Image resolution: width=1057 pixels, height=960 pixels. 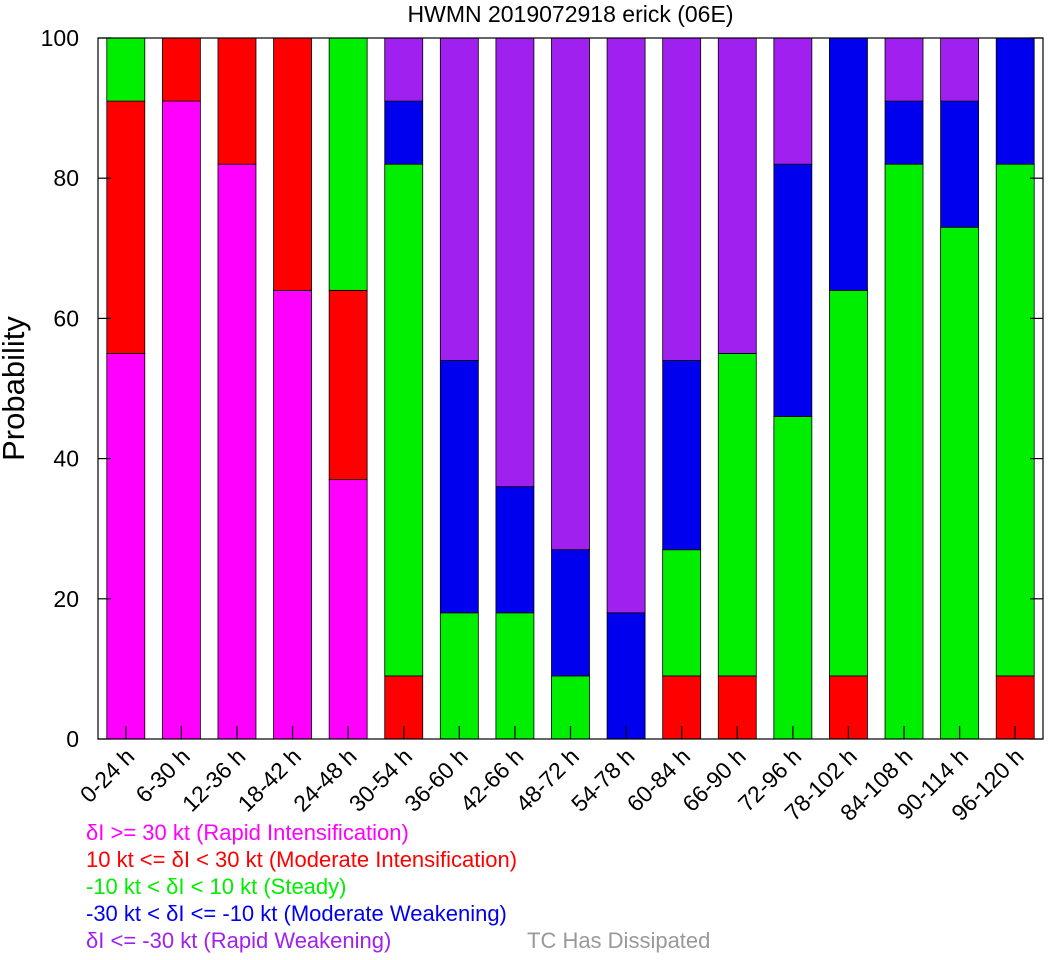 I want to click on x-tick-label: 0-24 h, so click(x=107, y=775).